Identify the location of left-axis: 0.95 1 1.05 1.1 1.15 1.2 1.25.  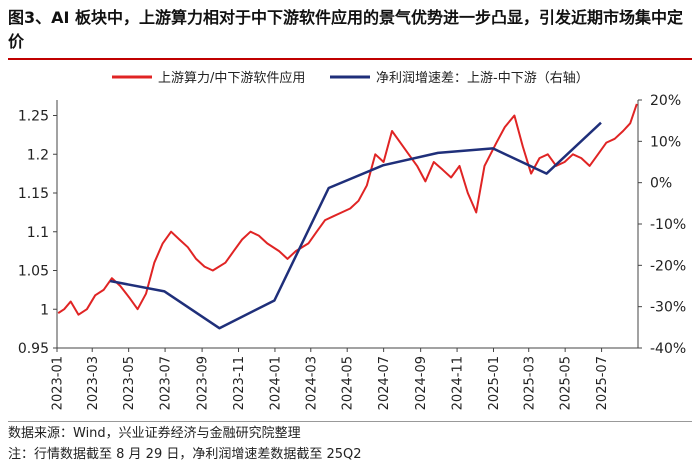
(38, 228).